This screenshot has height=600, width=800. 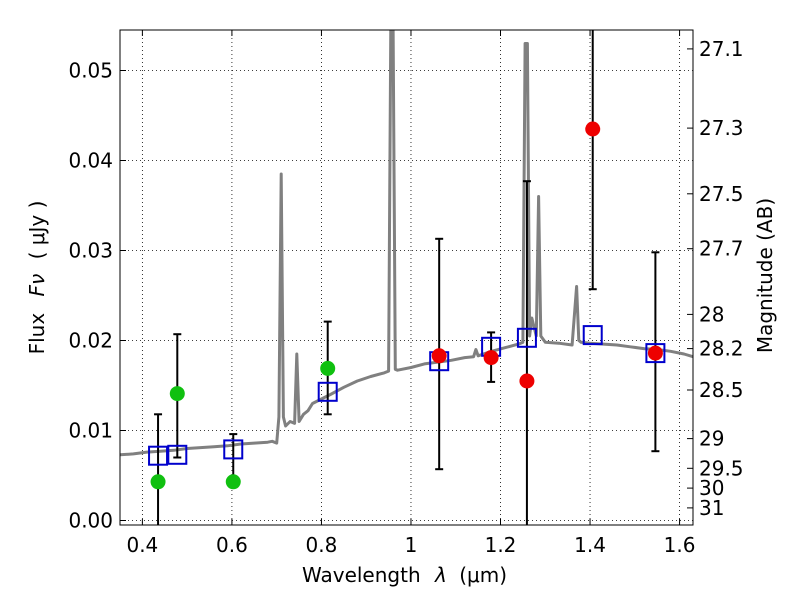 I want to click on x-tick-label: 0.8, so click(x=322, y=545).